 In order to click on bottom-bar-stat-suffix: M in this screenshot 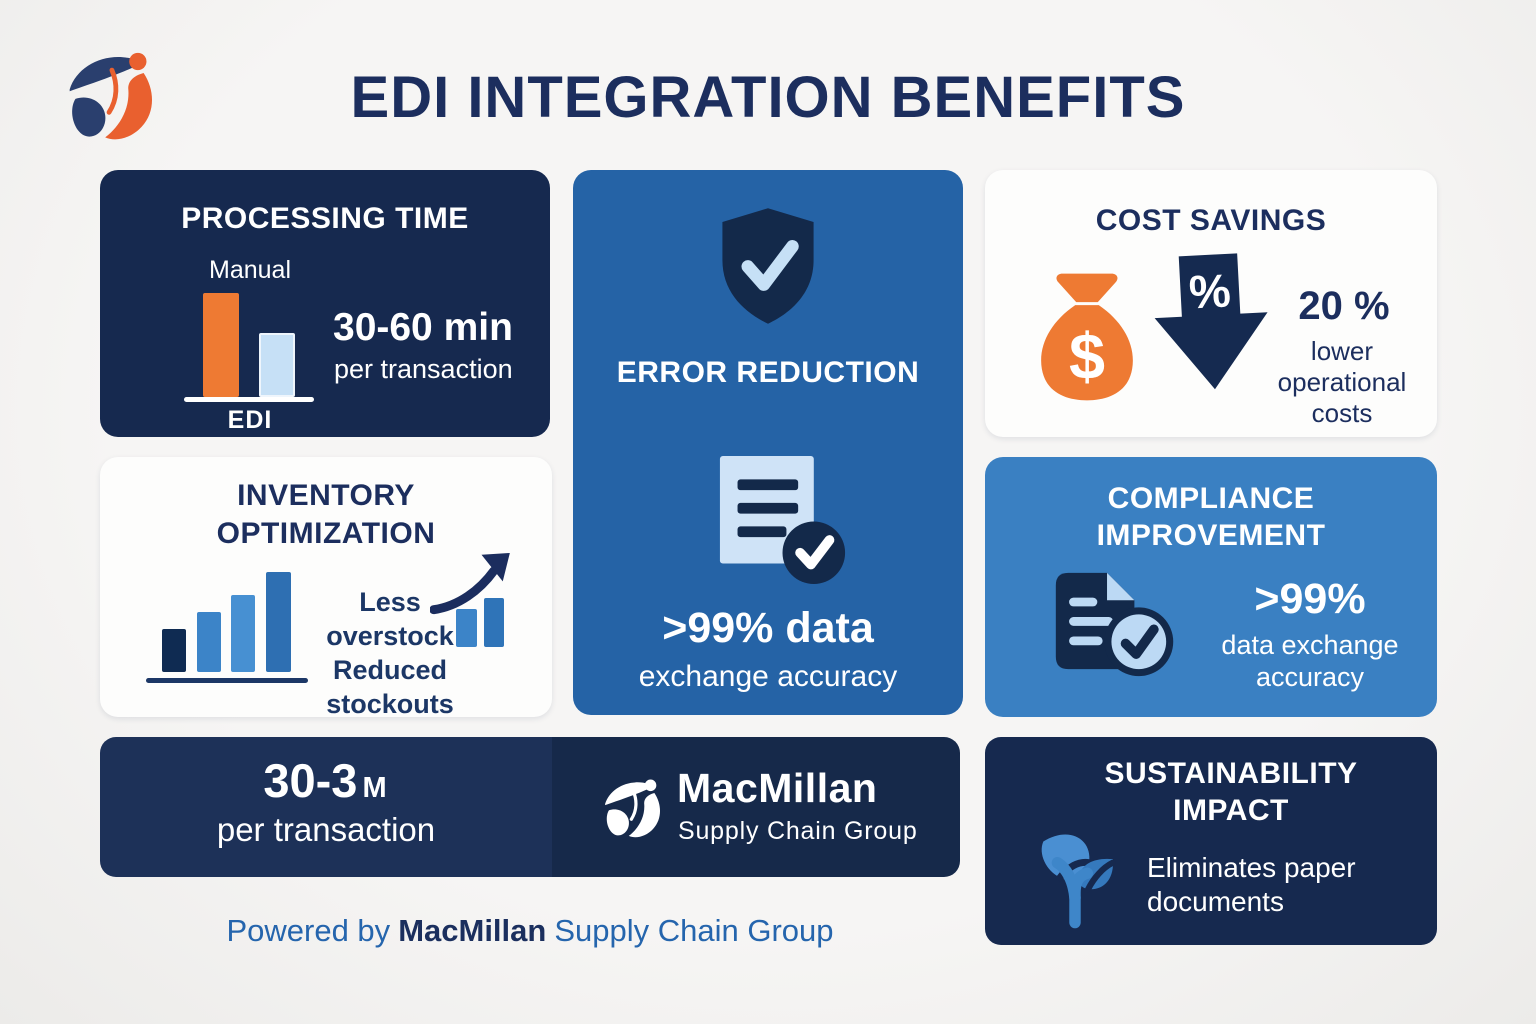, I will do `click(375, 788)`.